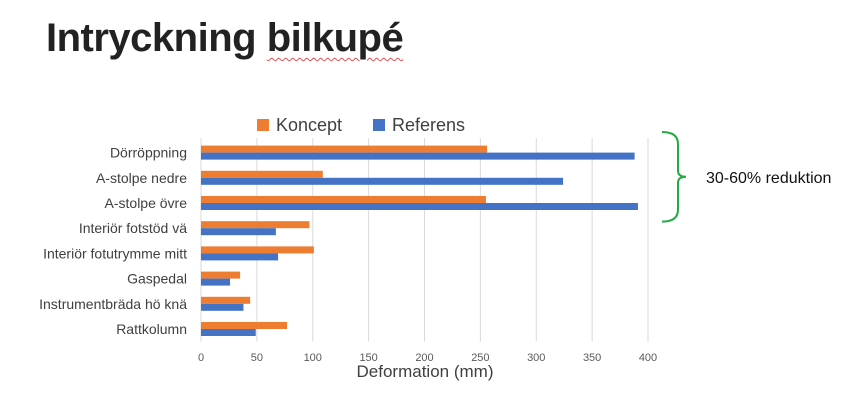 The height and width of the screenshot is (407, 860). Describe the element at coordinates (379, 125) in the screenshot. I see `legend-swatch-referens` at that location.